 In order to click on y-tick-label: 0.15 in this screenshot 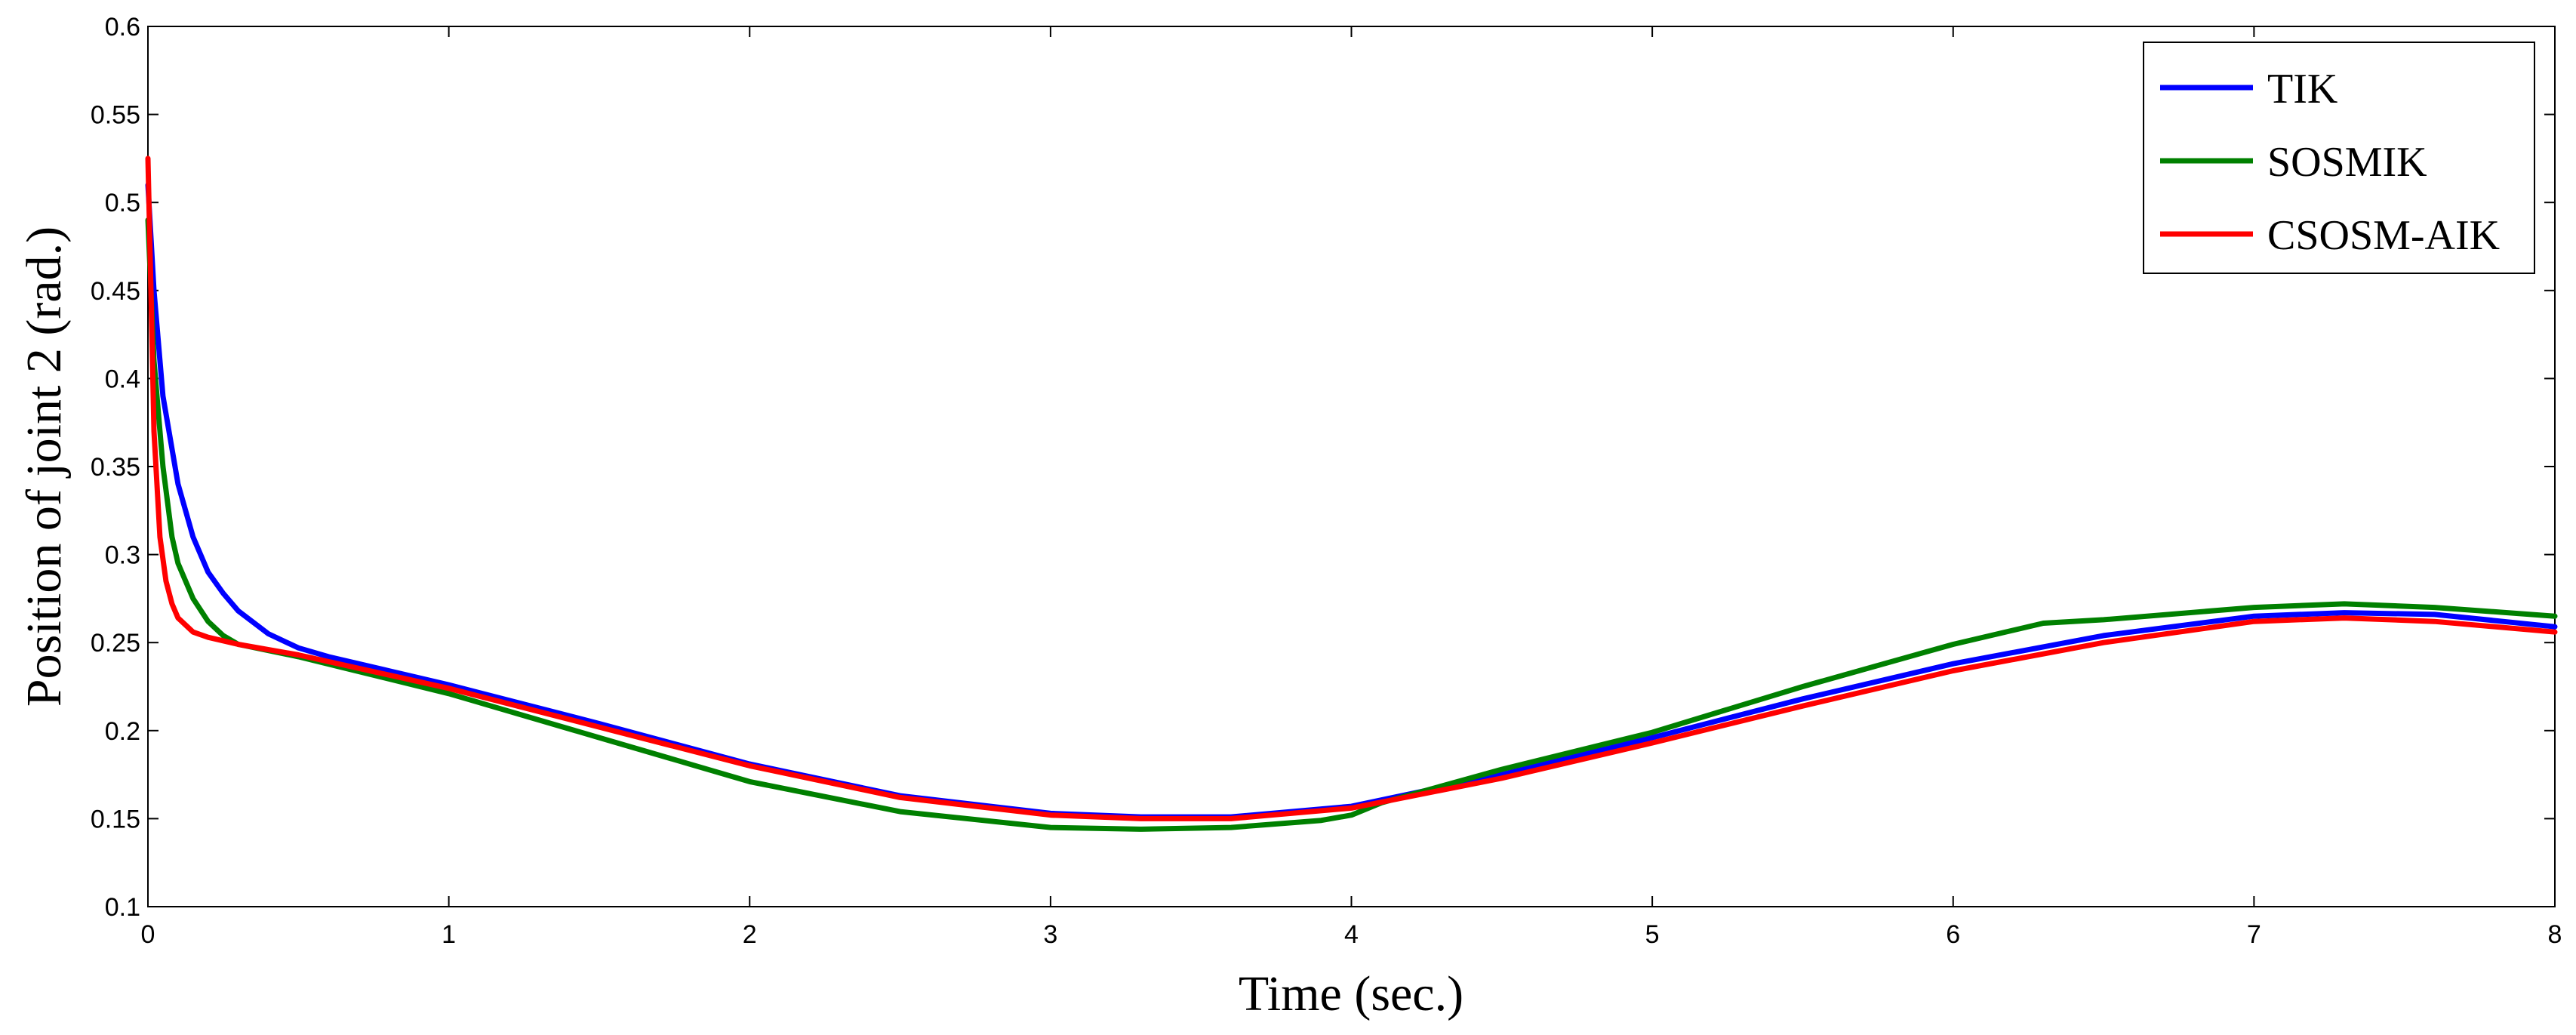, I will do `click(115, 819)`.